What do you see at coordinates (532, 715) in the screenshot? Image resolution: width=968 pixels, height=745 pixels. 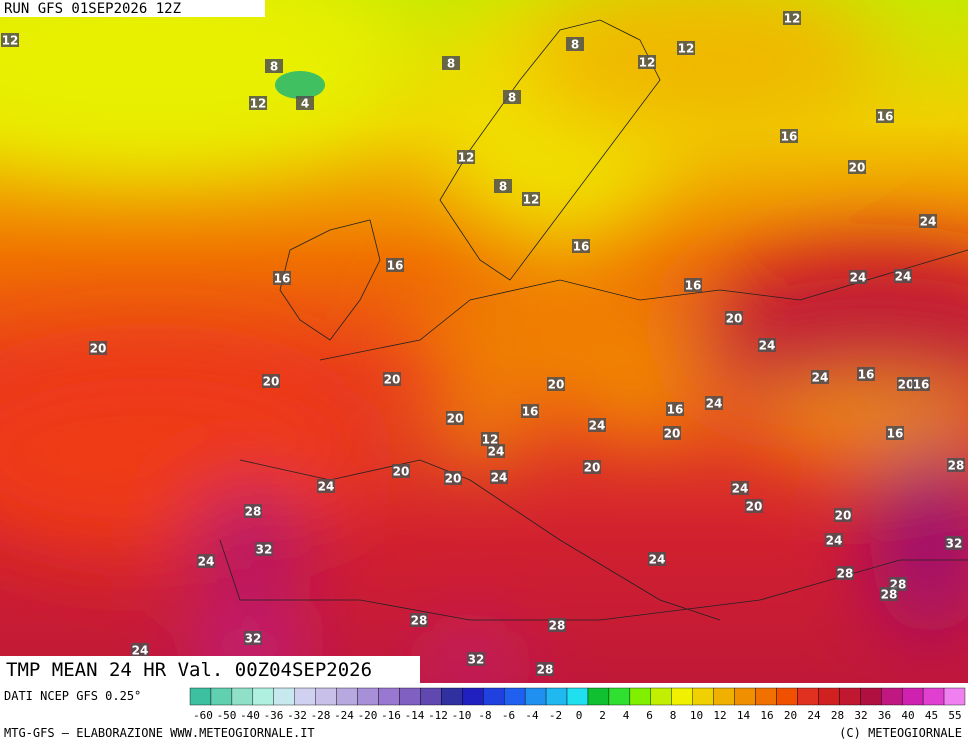 I see `colorbar-label: -4` at bounding box center [532, 715].